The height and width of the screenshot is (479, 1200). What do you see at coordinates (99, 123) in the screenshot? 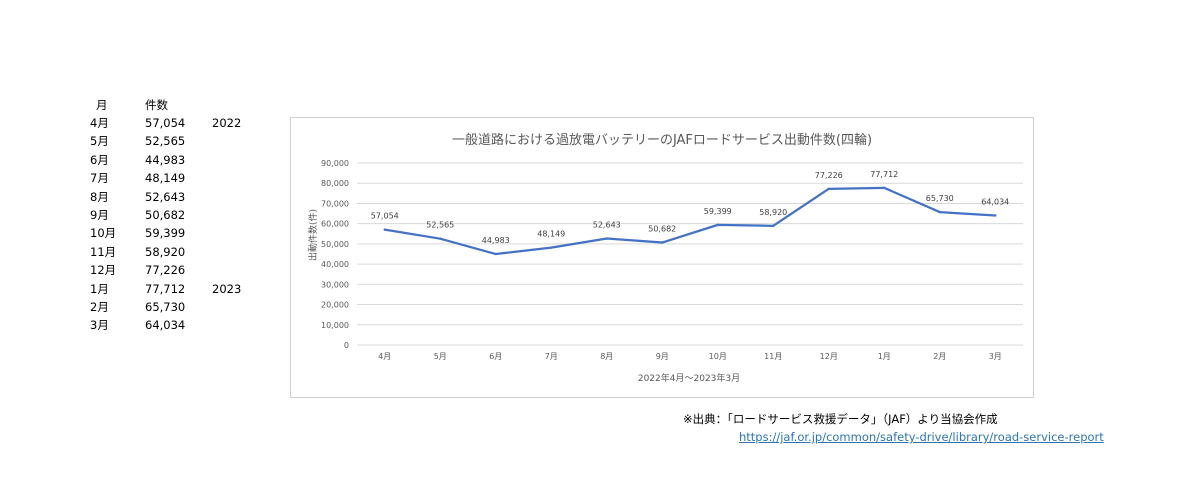
I see `month-cell: 4月` at bounding box center [99, 123].